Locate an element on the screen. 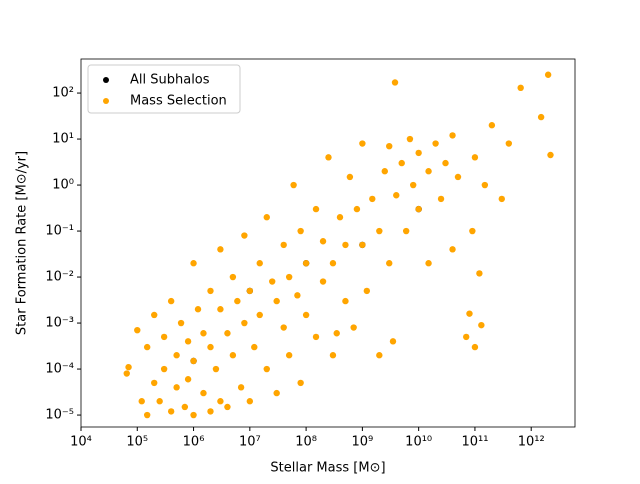 This screenshot has height=484, width=640. x-tick-label: 10⁷ is located at coordinates (250, 442).